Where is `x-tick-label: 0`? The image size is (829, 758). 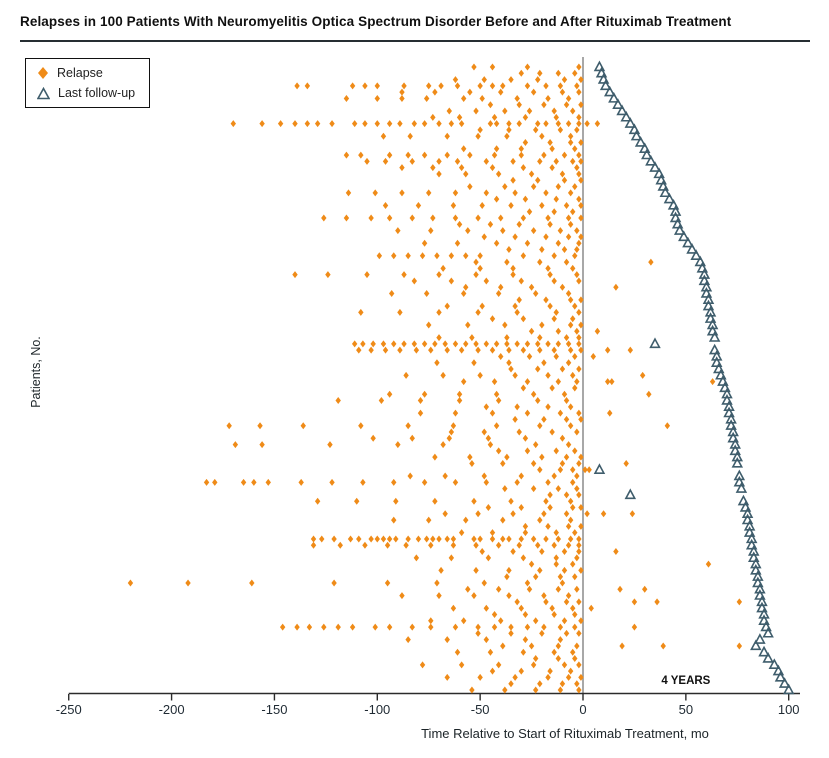 x-tick-label: 0 is located at coordinates (582, 709).